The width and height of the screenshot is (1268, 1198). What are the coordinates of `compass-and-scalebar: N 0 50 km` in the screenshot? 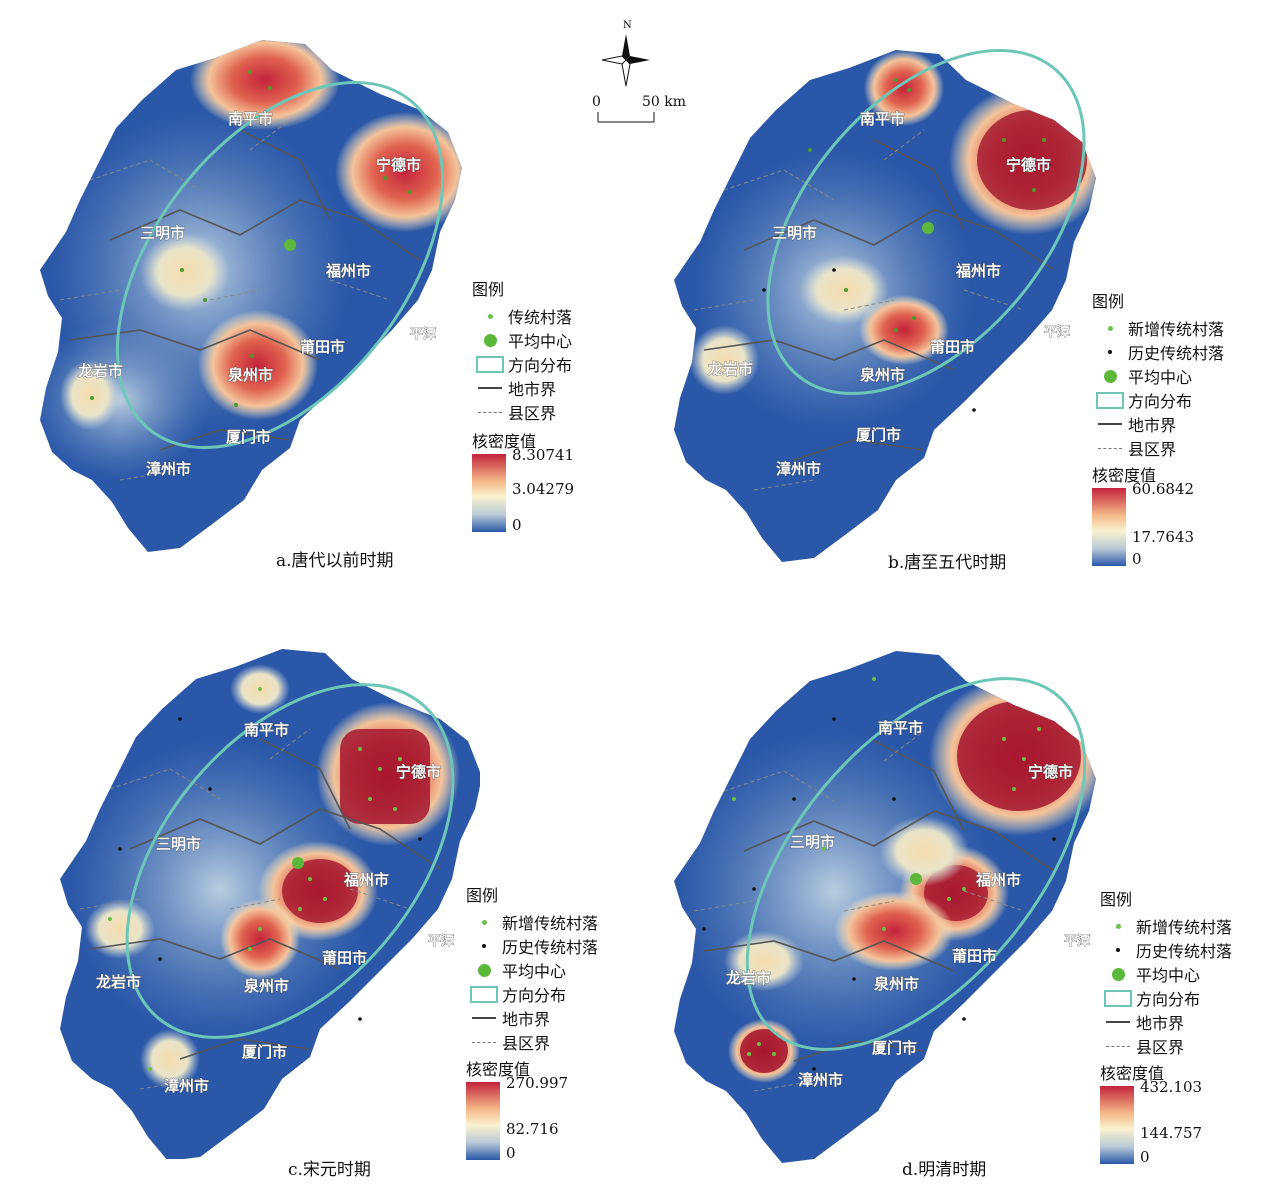 It's located at (643, 71).